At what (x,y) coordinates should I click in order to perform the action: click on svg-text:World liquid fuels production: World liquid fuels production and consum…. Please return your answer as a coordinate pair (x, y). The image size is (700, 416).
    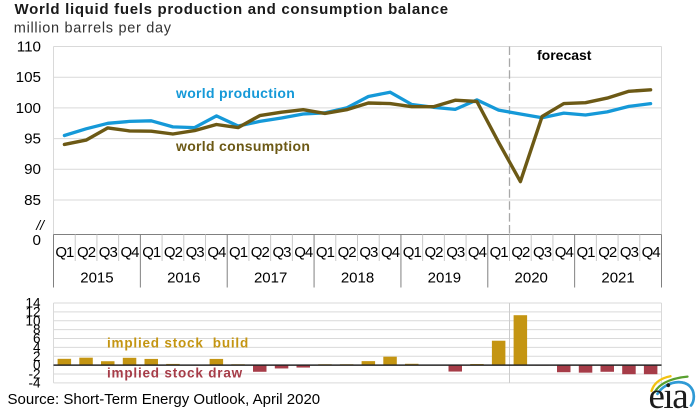
    Looking at the image, I should click on (232, 9).